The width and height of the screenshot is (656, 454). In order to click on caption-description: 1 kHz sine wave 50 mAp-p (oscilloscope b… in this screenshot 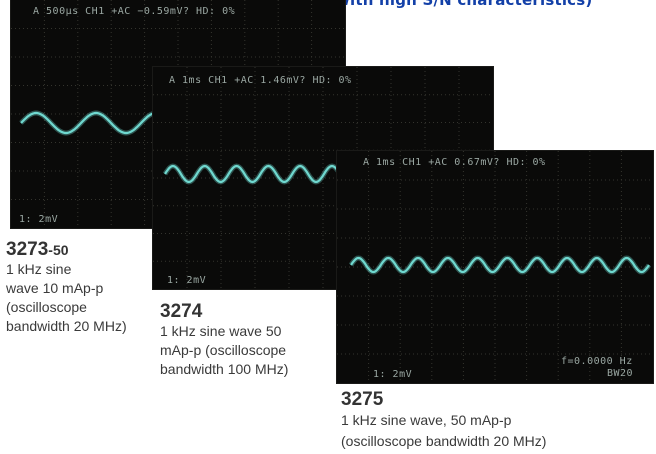, I will do `click(224, 350)`.